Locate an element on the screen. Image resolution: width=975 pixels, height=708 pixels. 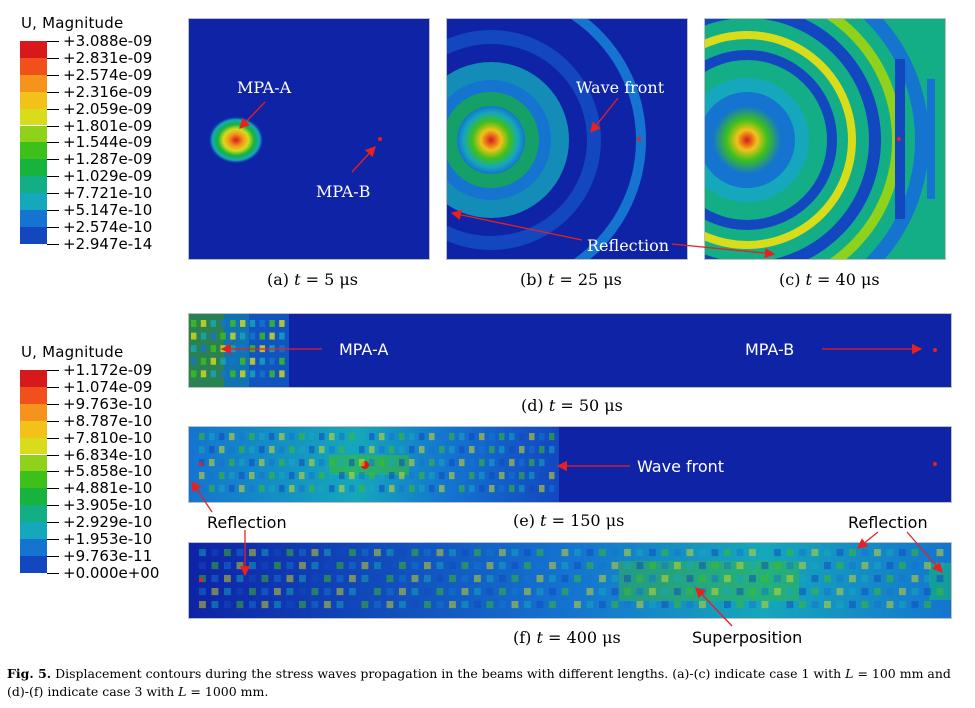
legend-label: +1.172e-09 is located at coordinates (108, 370).